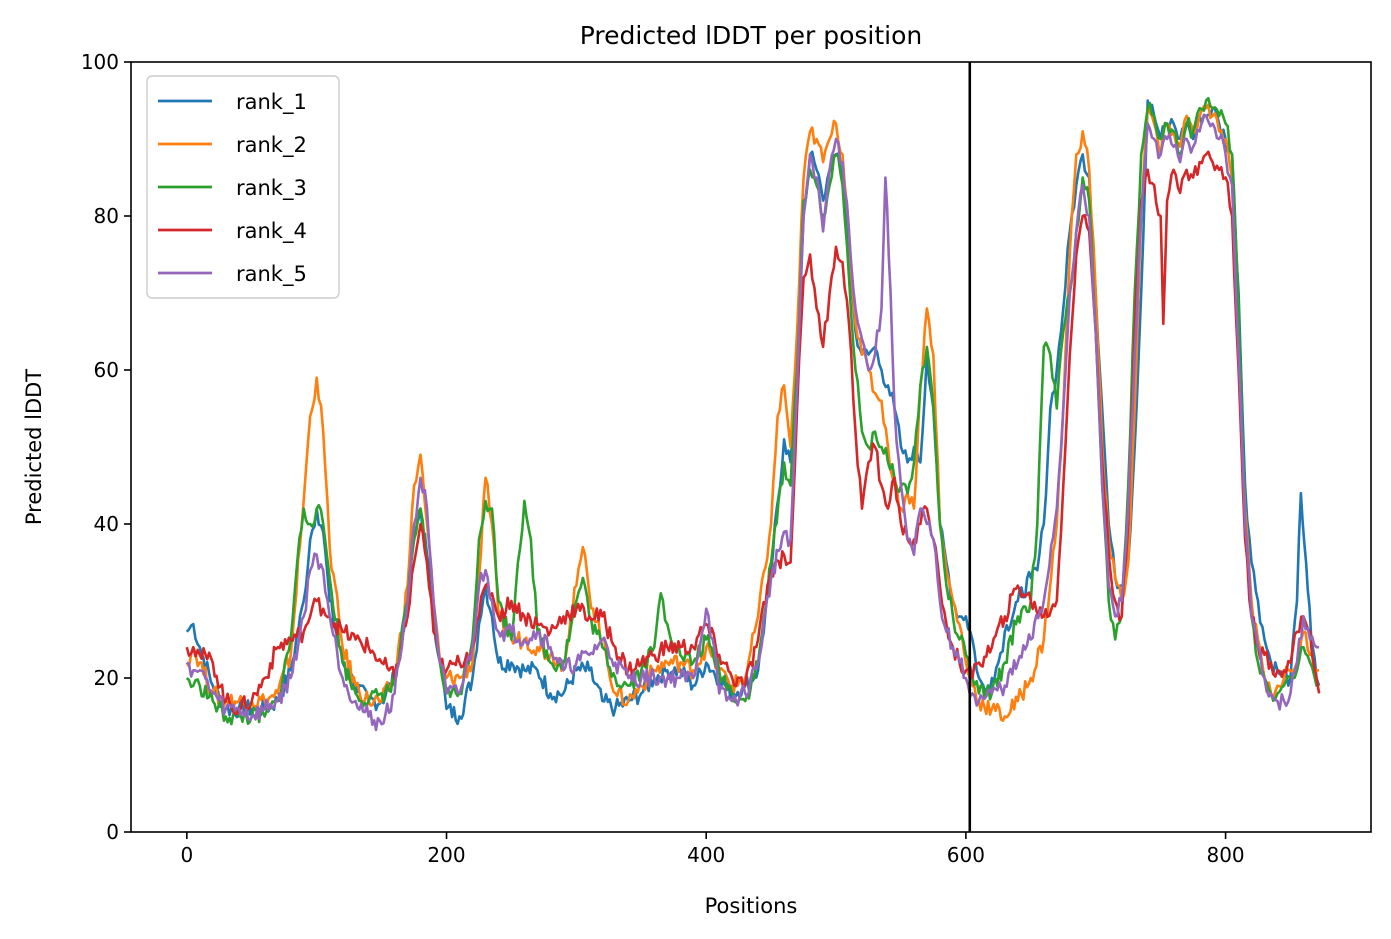 The image size is (1391, 939). Describe the element at coordinates (232, 188) in the screenshot. I see `legend-items: rank_1 rank_2 rank_3 rank_4 rank_5` at that location.